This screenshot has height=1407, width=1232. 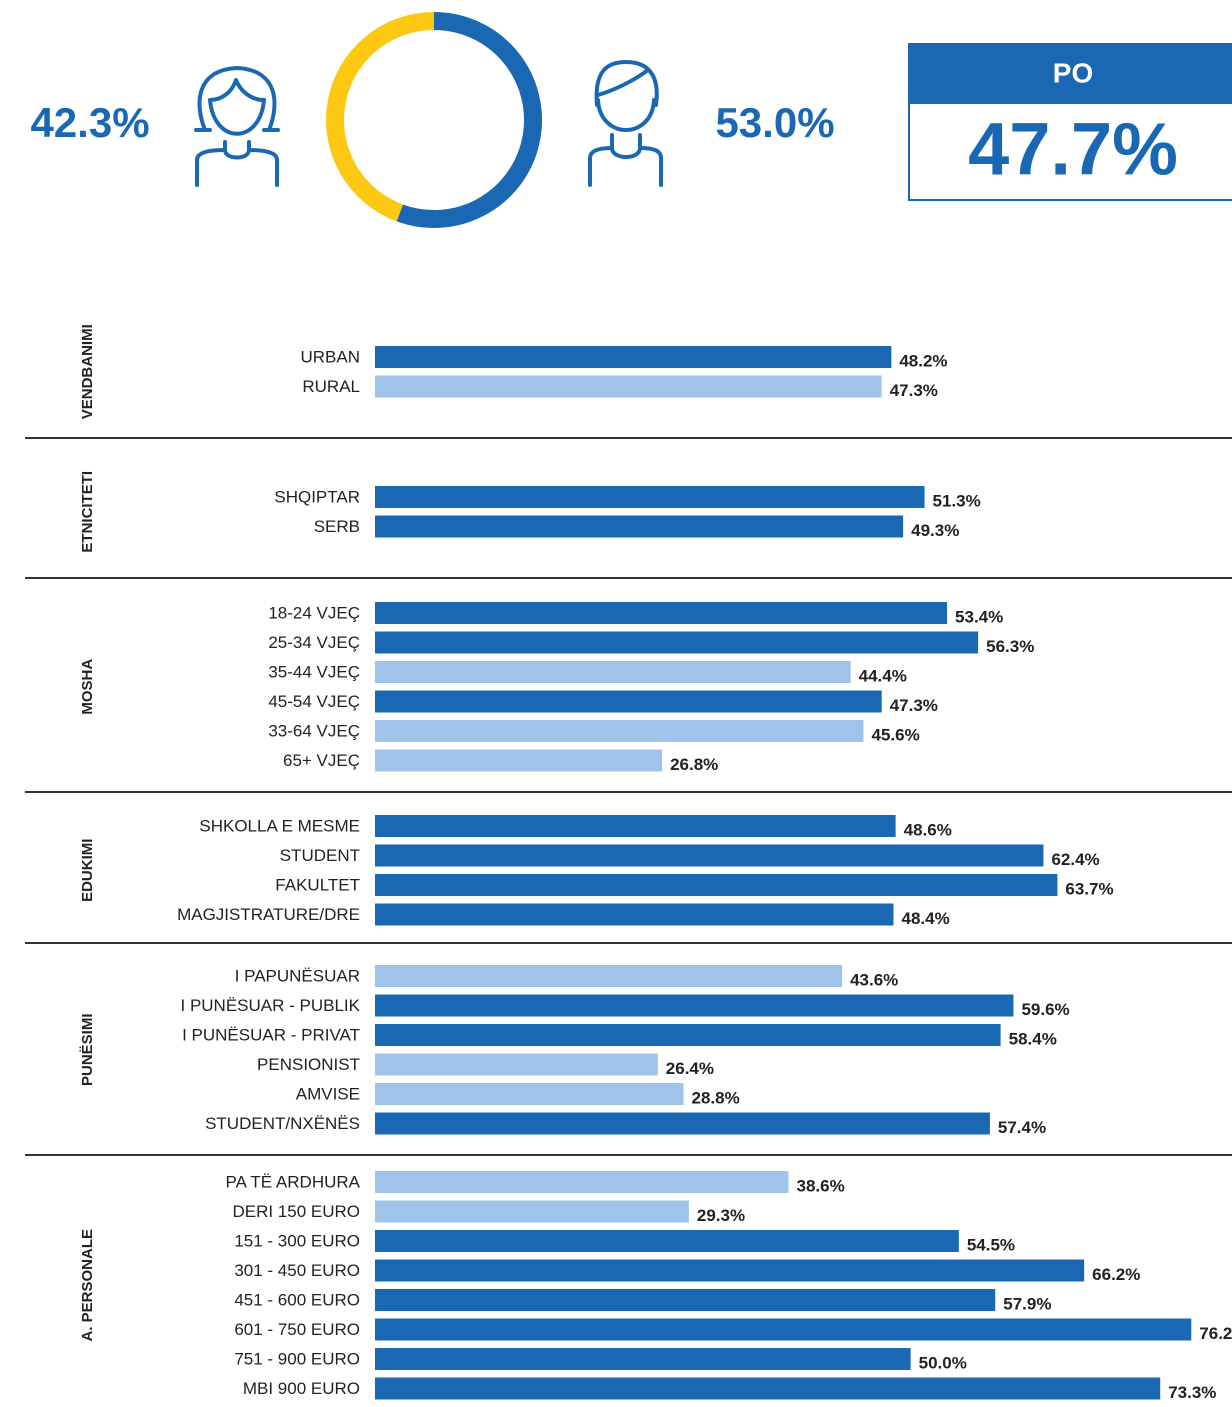 I want to click on category-label: AMVISE, so click(x=328, y=1093).